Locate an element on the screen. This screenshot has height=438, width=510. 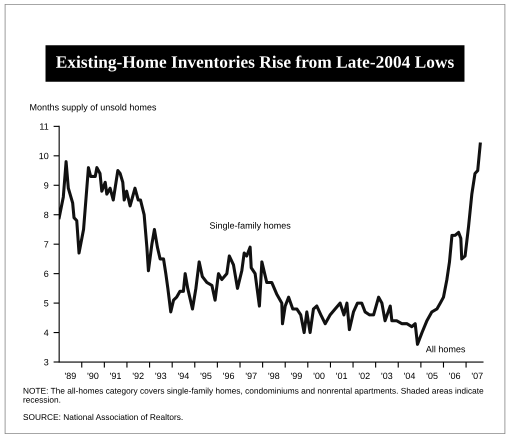
y-tick-label: 6 is located at coordinates (46, 273).